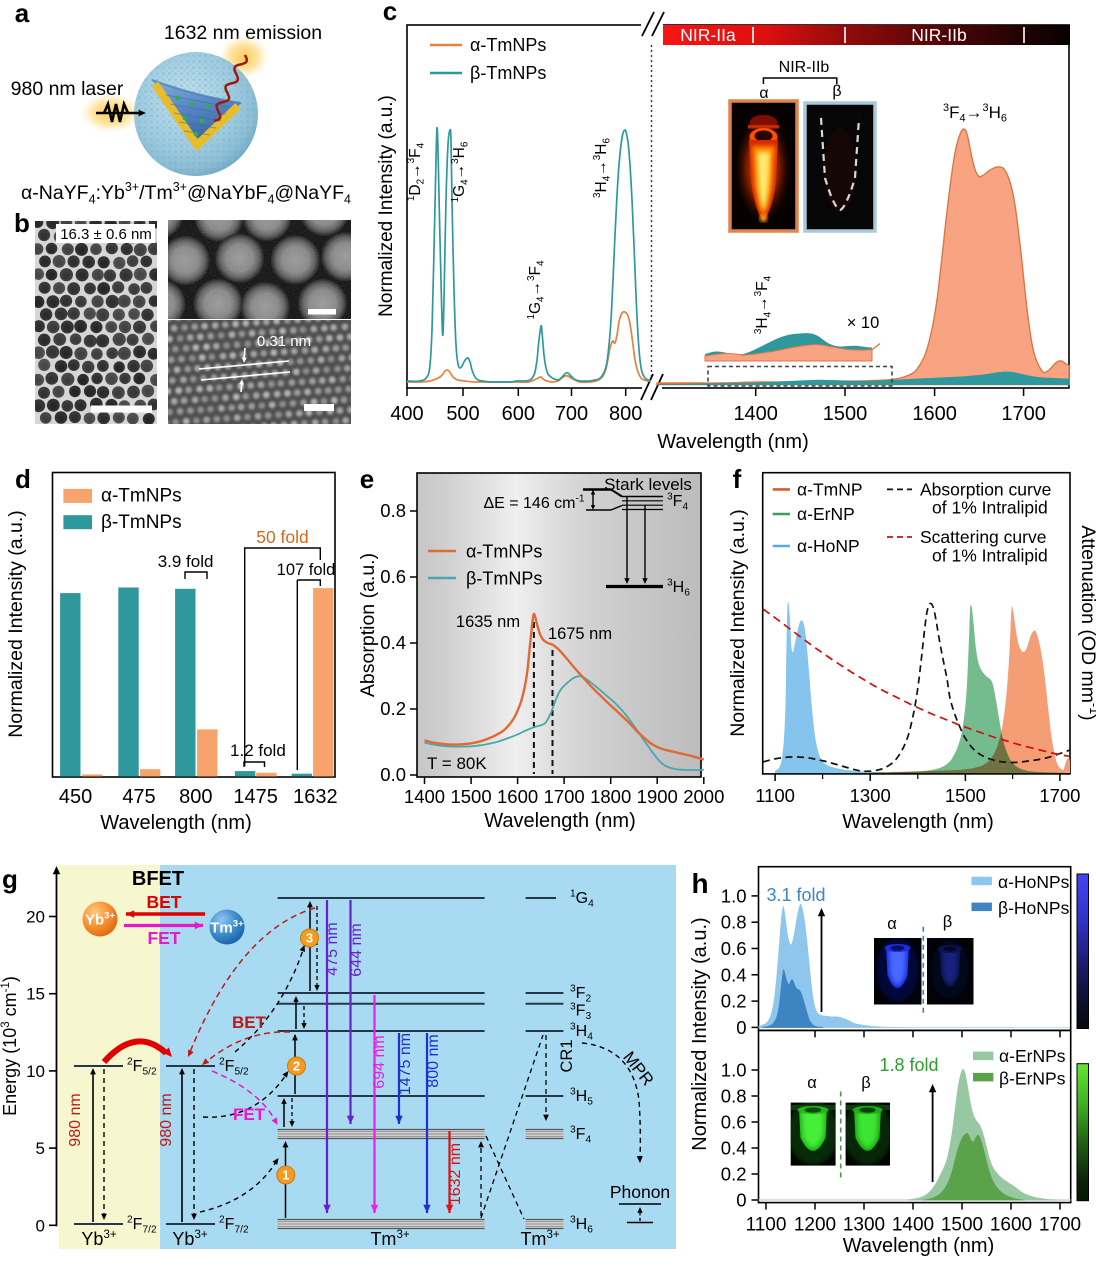 This screenshot has height=1268, width=1096. I want to click on svg-text: 3H4→3F4, so click(763, 304).